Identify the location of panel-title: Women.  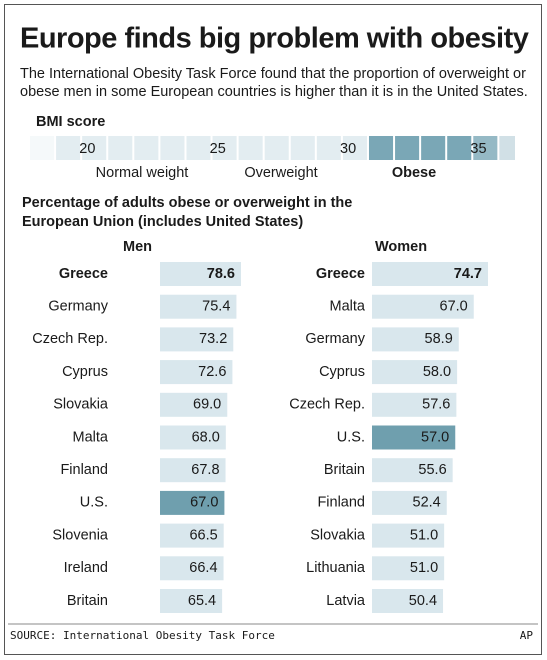
(401, 247).